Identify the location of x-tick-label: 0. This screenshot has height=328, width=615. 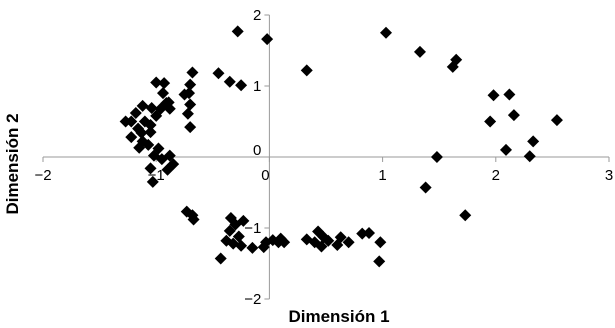
(265, 175).